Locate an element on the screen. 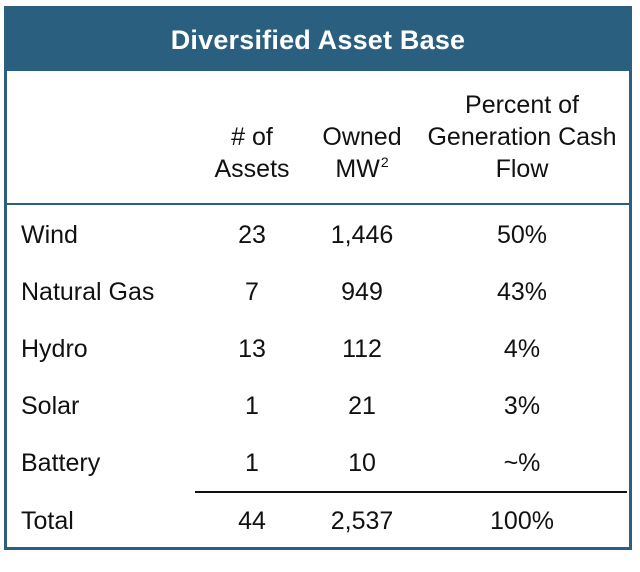 The height and width of the screenshot is (572, 640). cash-flow-percent: ~% is located at coordinates (522, 463).